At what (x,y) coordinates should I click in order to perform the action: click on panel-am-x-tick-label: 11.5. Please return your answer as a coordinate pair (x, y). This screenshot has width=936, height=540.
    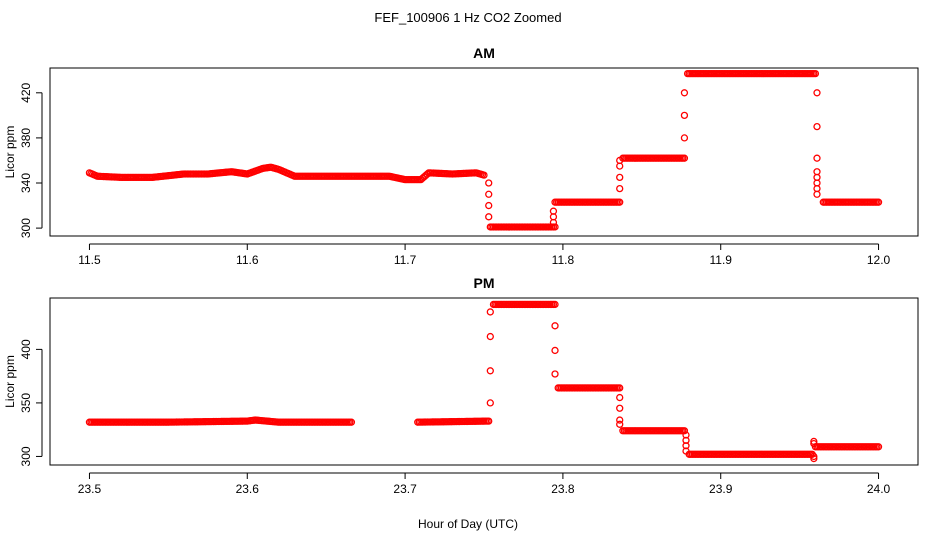
    Looking at the image, I should click on (89, 260).